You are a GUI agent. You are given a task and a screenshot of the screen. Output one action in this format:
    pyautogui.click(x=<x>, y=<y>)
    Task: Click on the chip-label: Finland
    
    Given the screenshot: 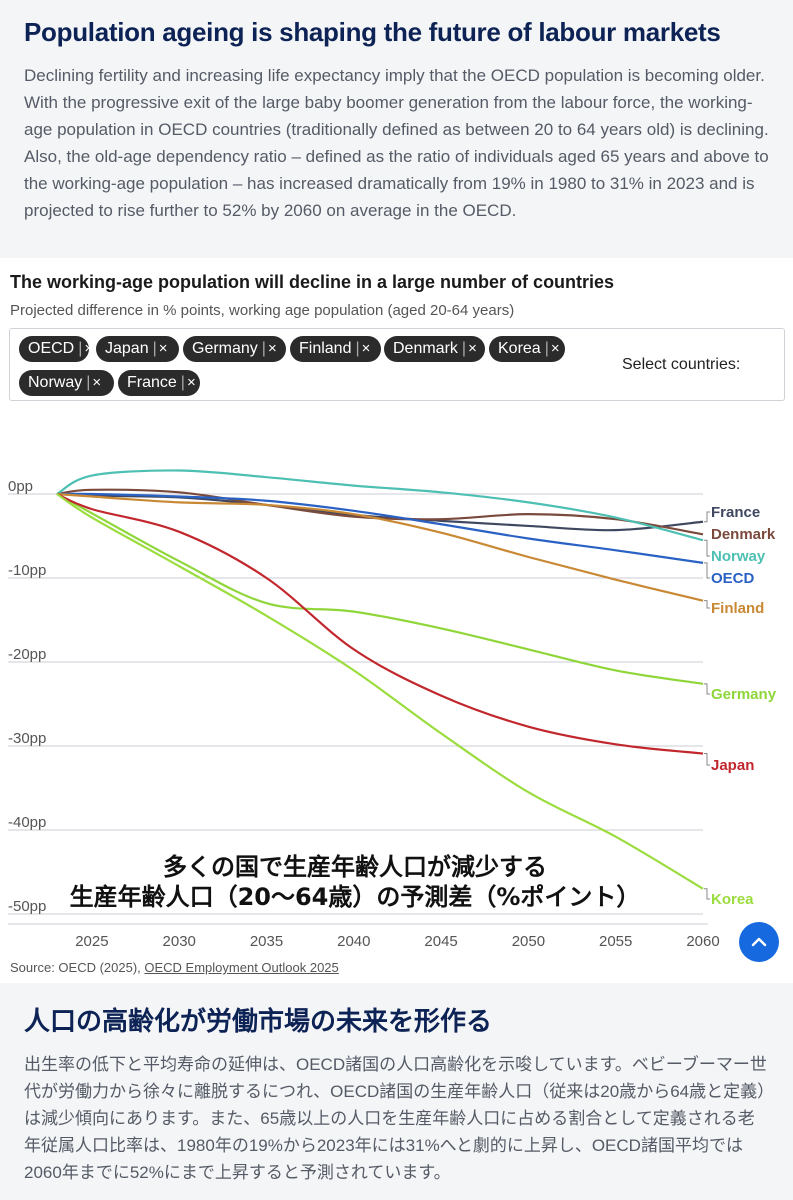 What is the action you would take?
    pyautogui.click(x=325, y=348)
    